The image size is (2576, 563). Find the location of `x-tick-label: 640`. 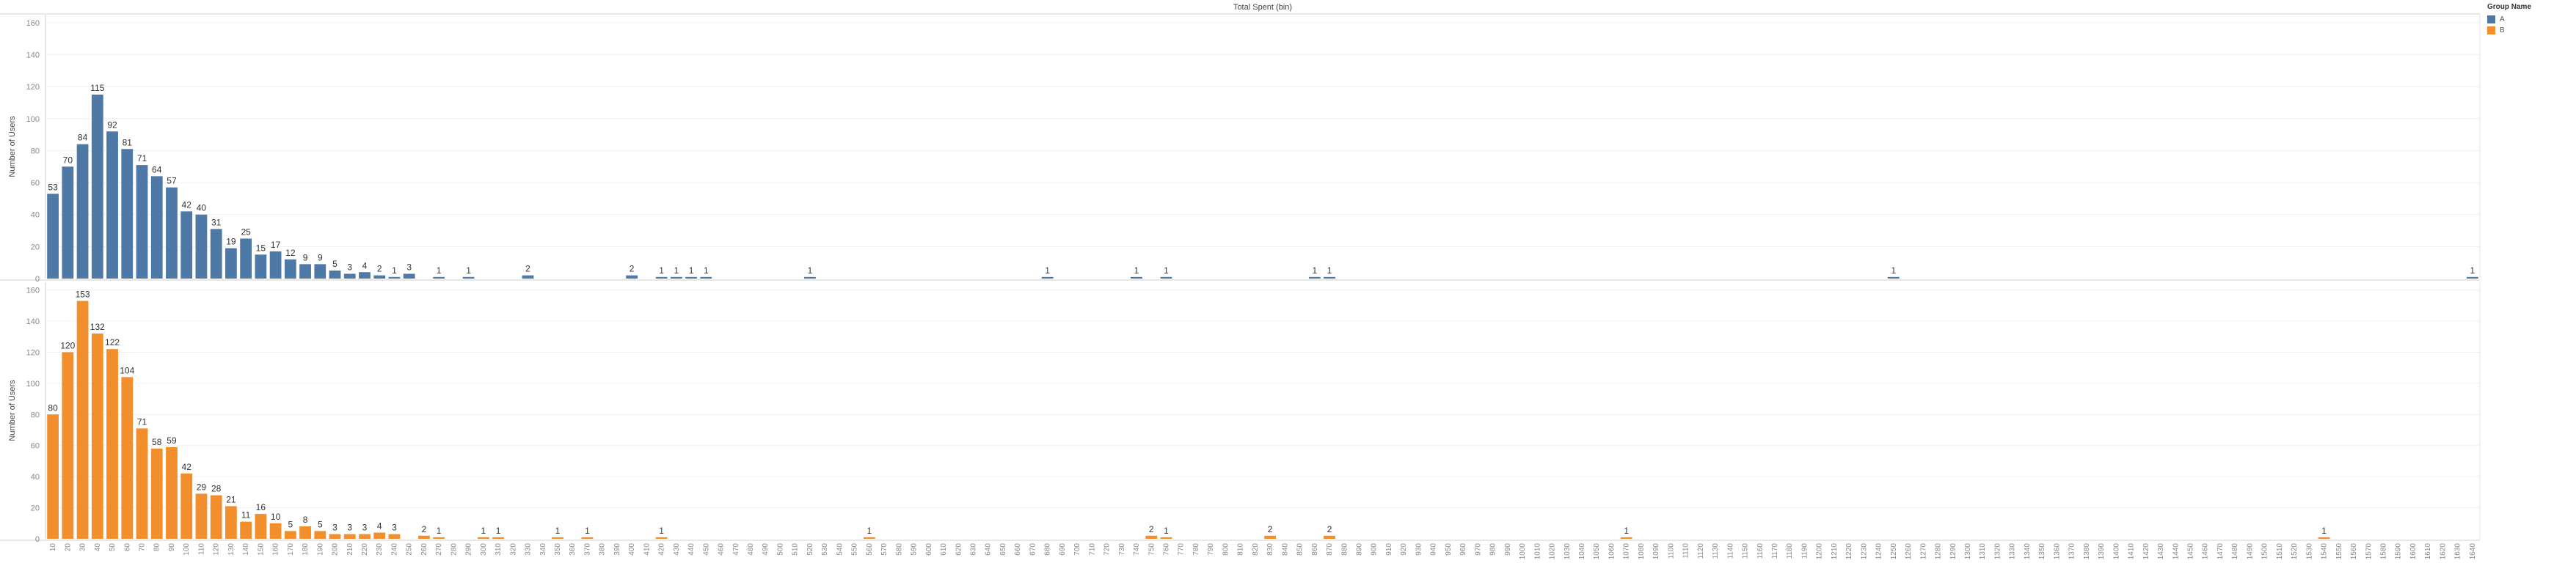

x-tick-label: 640 is located at coordinates (989, 549).